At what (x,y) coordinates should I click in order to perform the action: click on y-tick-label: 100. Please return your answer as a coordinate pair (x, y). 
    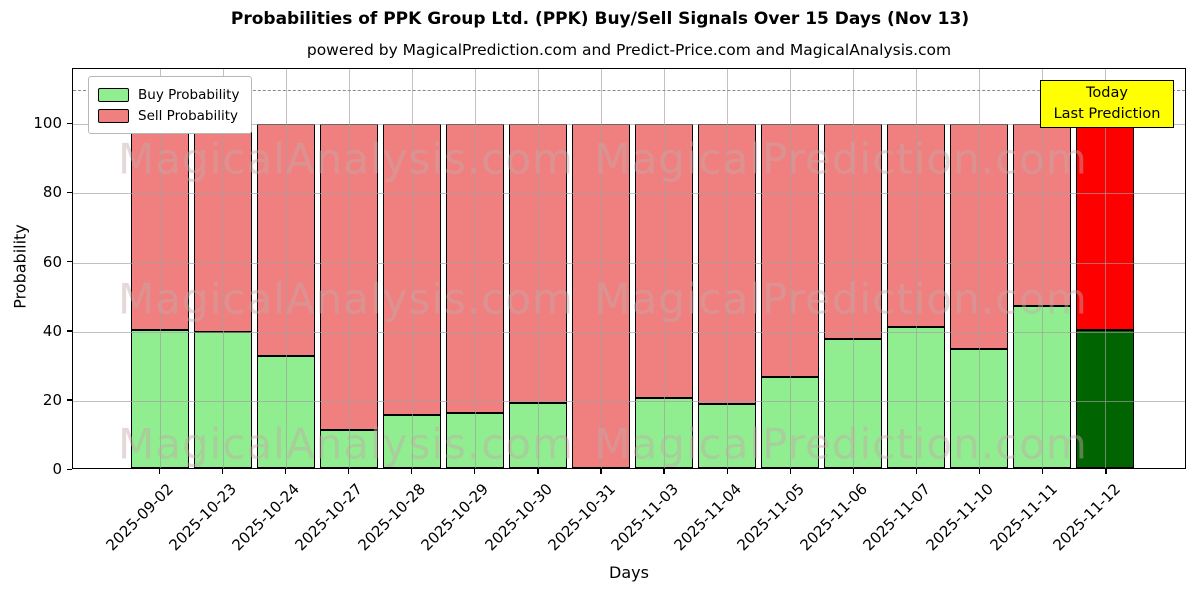
    Looking at the image, I should click on (47, 123).